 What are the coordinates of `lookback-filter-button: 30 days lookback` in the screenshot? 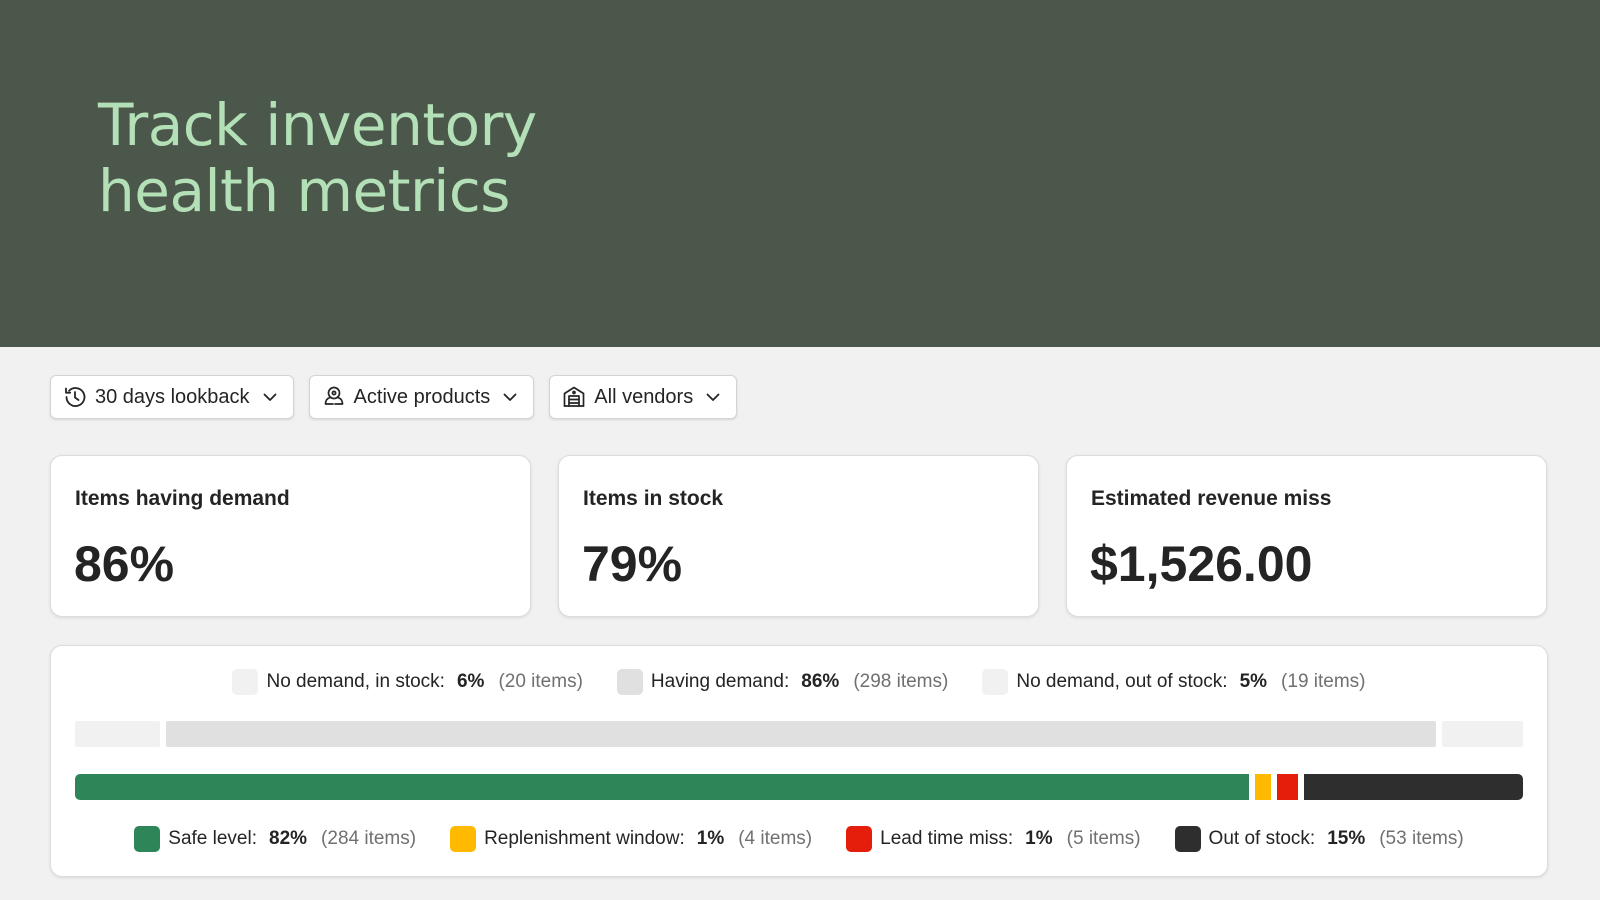 It's located at (172, 397).